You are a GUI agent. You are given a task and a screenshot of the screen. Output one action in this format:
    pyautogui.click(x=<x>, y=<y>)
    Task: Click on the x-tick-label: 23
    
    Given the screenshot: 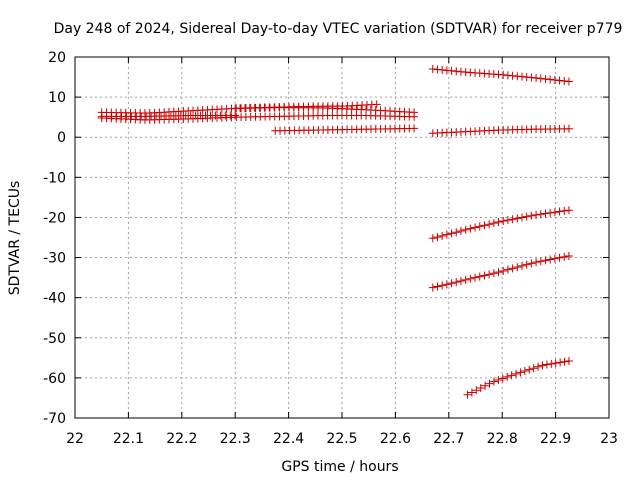 What is the action you would take?
    pyautogui.click(x=609, y=439)
    